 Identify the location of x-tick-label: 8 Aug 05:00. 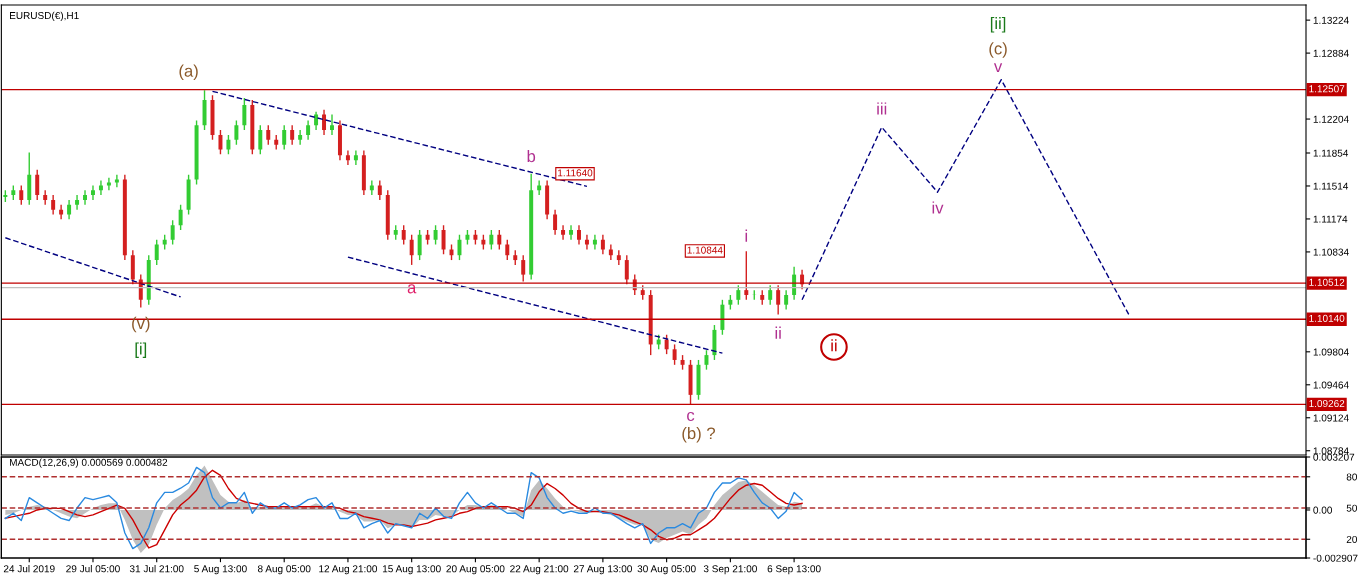
(284, 570).